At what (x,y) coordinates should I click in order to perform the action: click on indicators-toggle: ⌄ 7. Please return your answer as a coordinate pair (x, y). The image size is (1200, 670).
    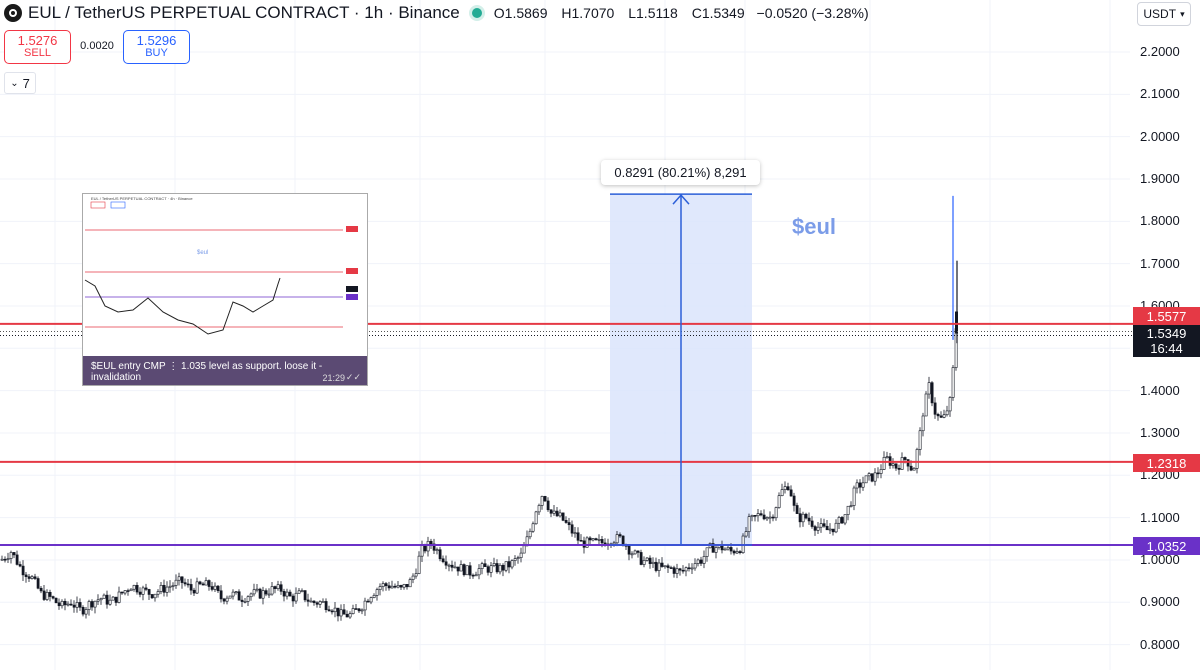
    Looking at the image, I should click on (20, 83).